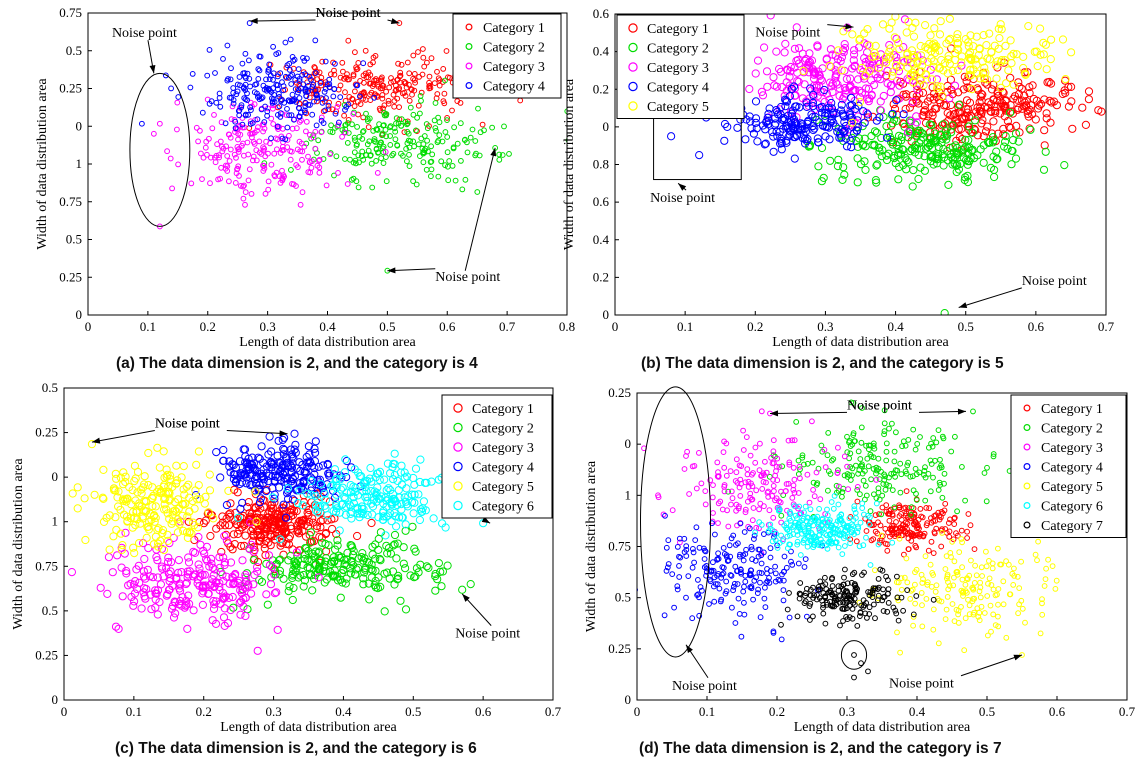  What do you see at coordinates (46, 565) in the screenshot?
I see `y-tick-label: 0.75` at bounding box center [46, 565].